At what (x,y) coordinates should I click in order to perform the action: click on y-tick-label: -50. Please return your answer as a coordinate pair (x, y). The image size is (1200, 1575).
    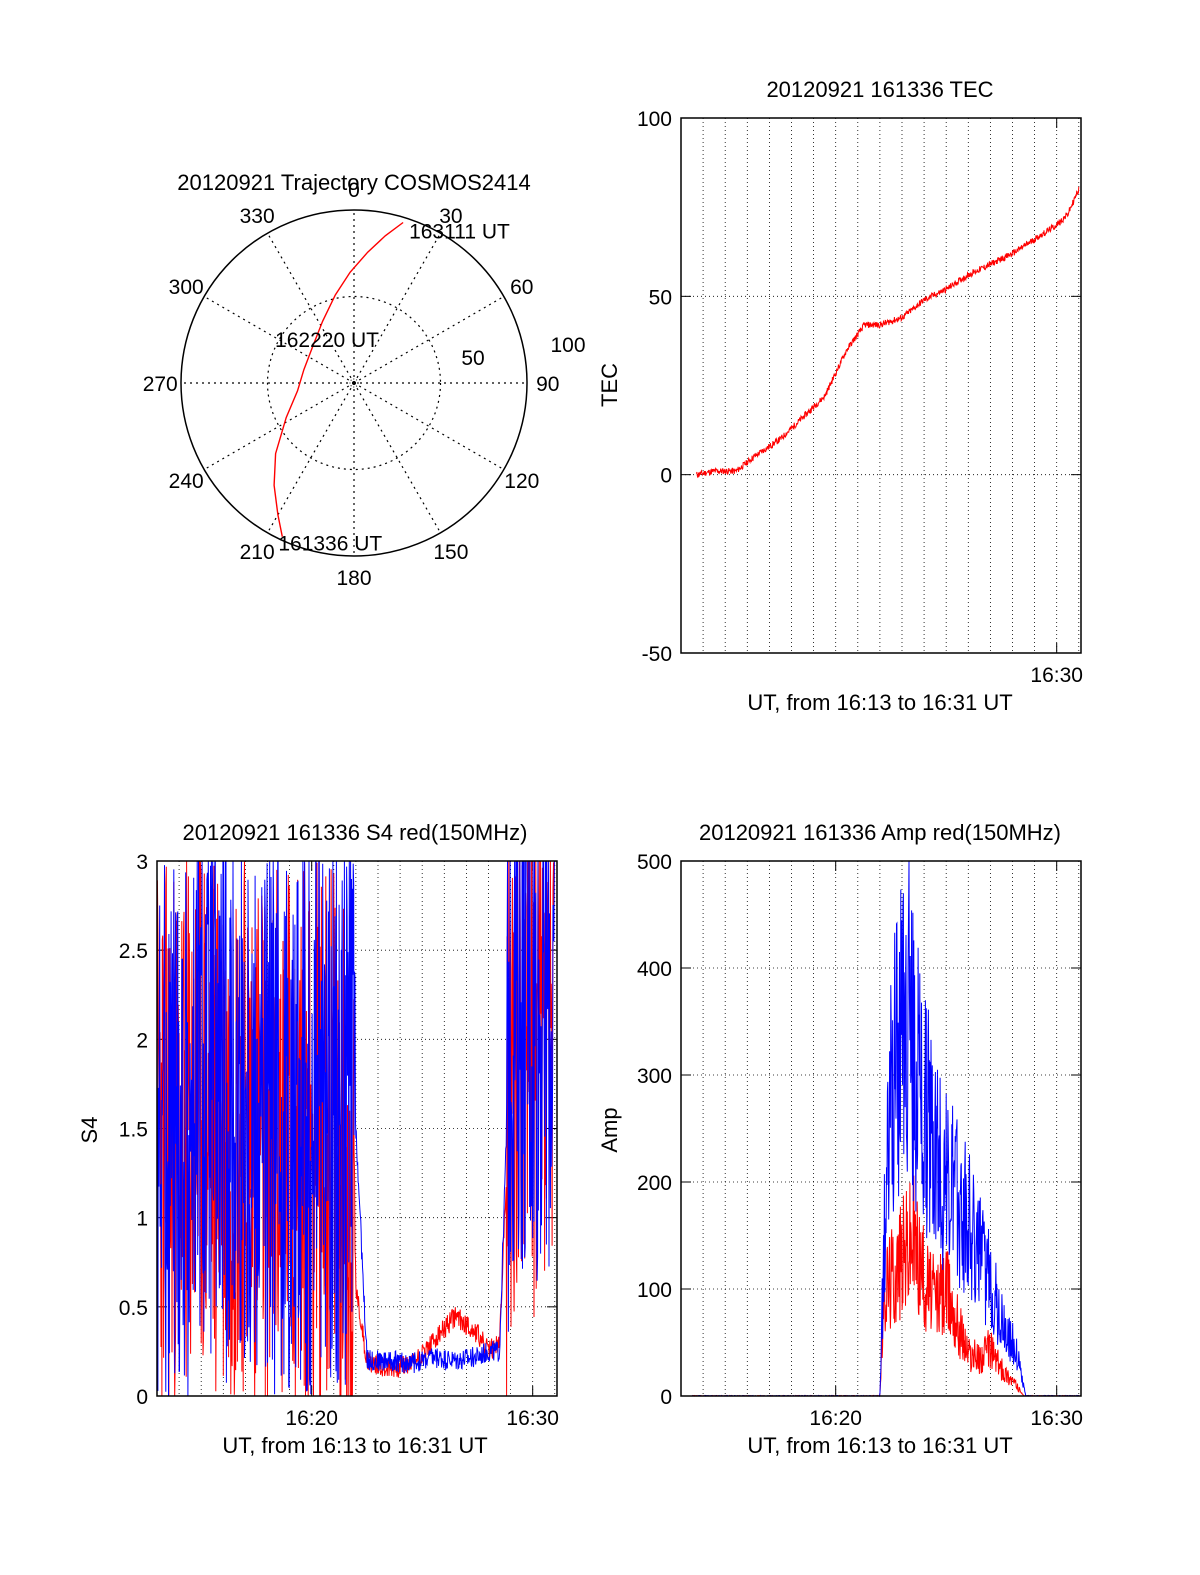
    Looking at the image, I should click on (657, 654).